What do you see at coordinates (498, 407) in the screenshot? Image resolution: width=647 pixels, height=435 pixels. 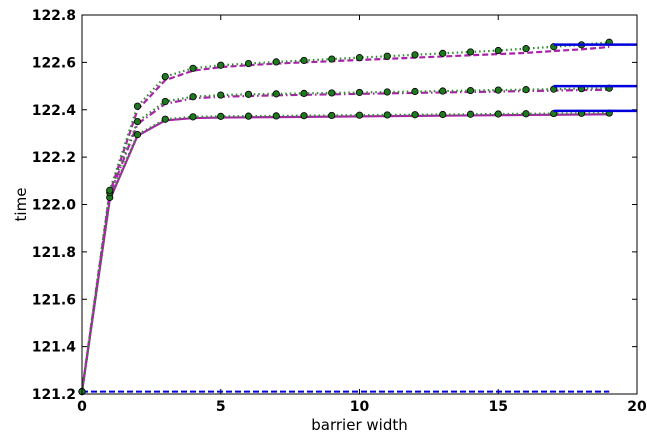 I see `x-tick-label: 15` at bounding box center [498, 407].